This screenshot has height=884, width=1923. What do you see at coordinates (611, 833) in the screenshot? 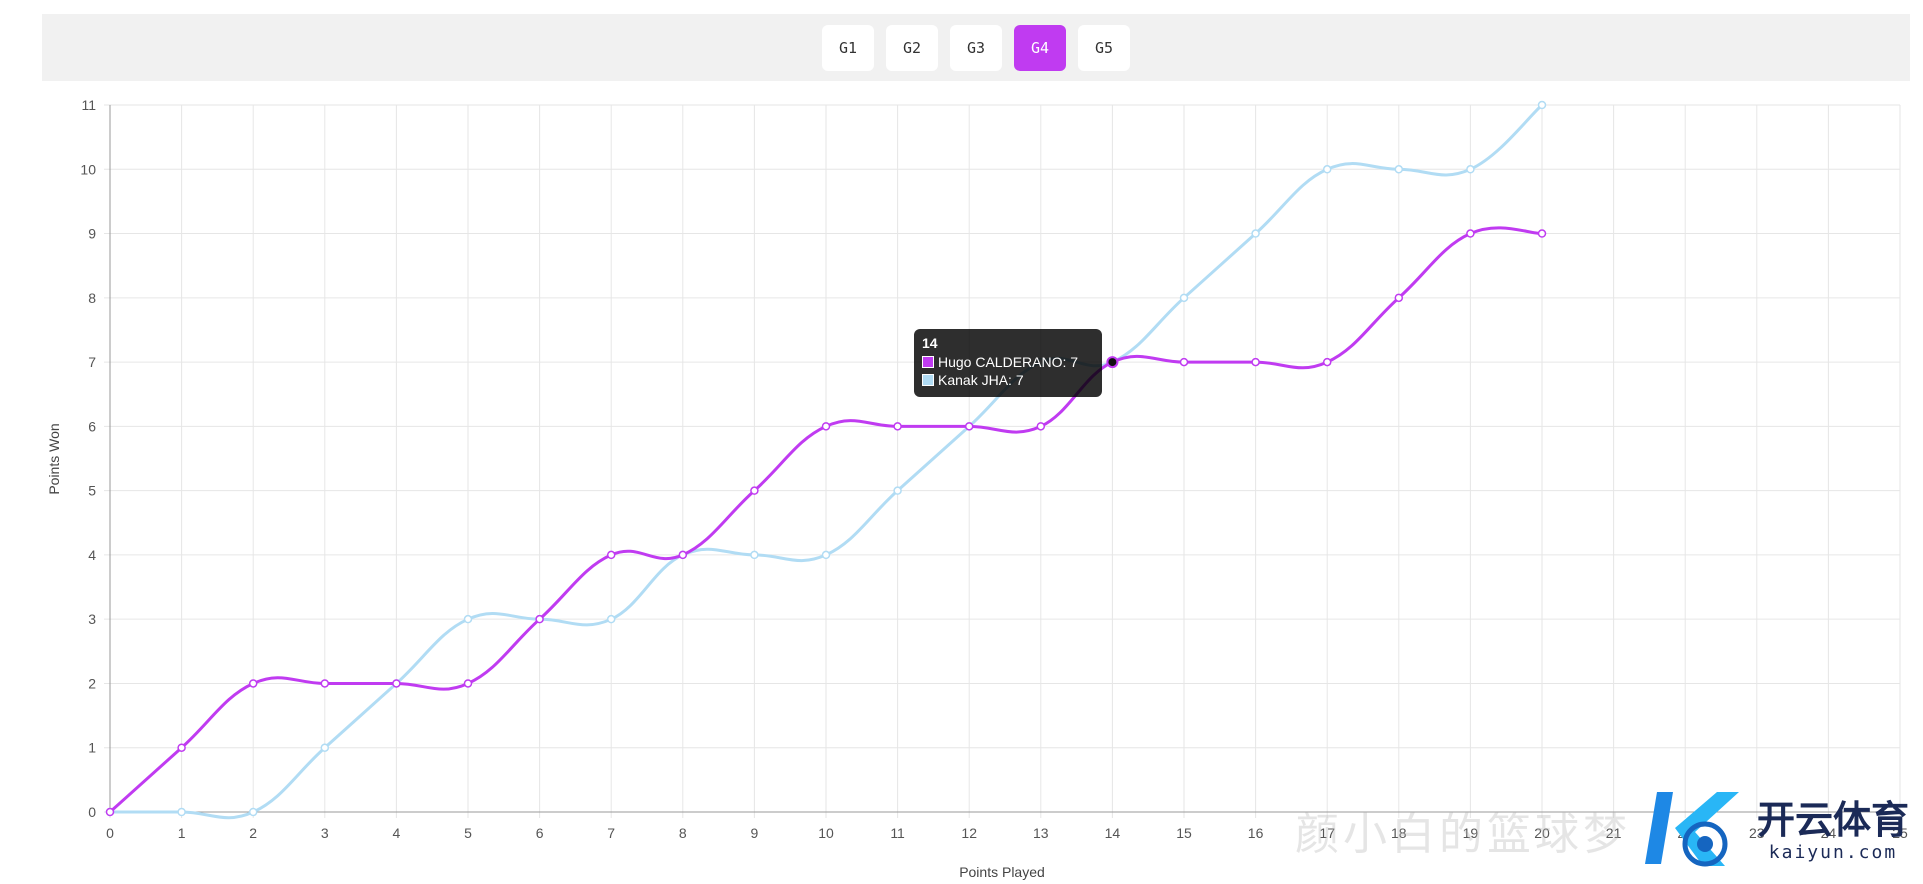
I see `x-tick-label: 7` at bounding box center [611, 833].